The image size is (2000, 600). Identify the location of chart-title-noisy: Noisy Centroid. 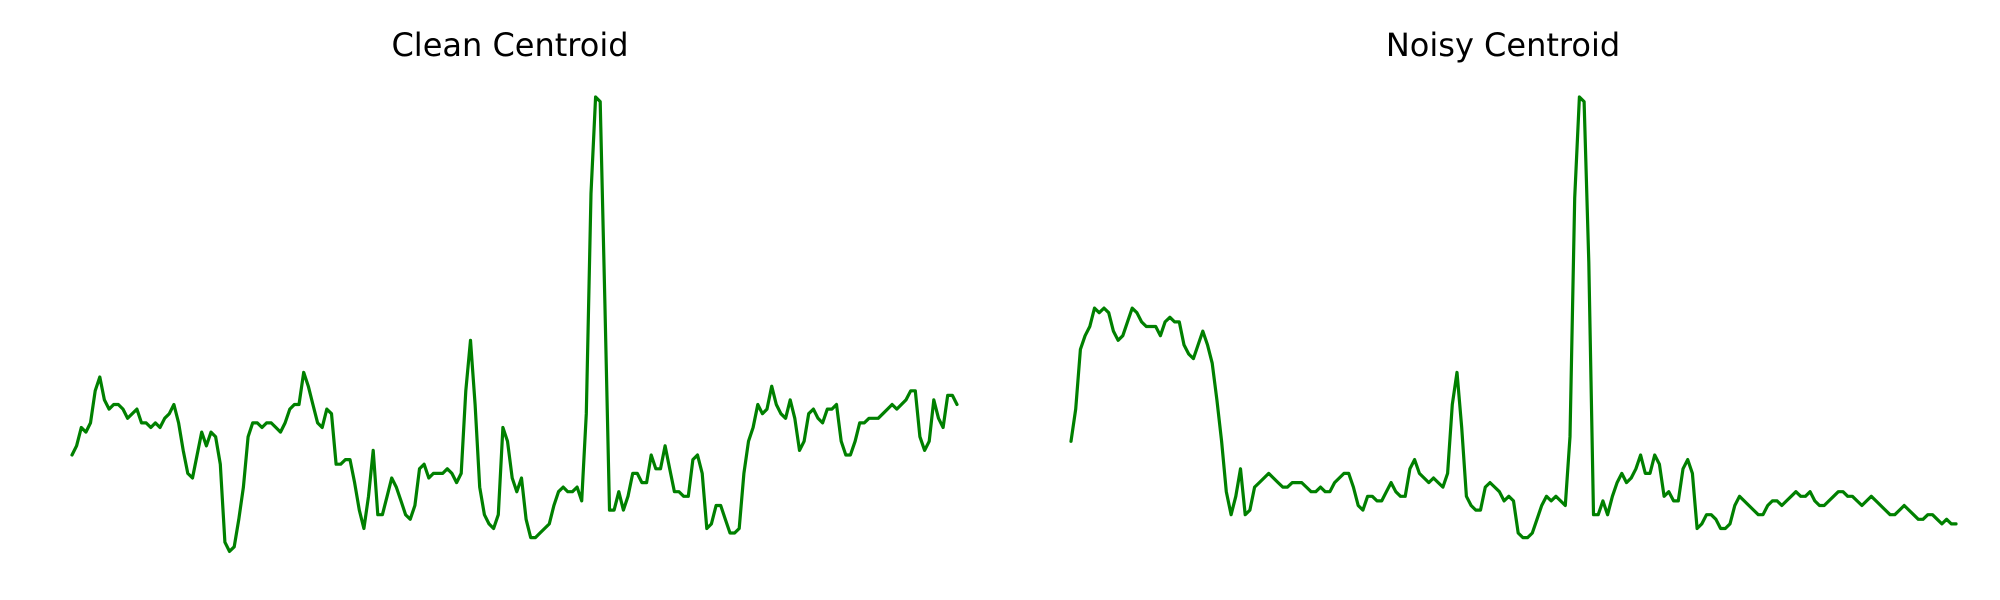
(1503, 45).